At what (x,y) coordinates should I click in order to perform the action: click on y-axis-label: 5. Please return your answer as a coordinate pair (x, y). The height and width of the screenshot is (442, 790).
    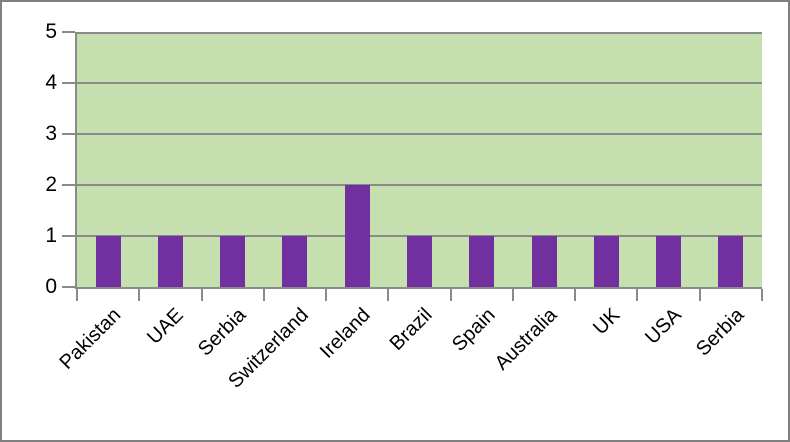
    Looking at the image, I should click on (51, 31).